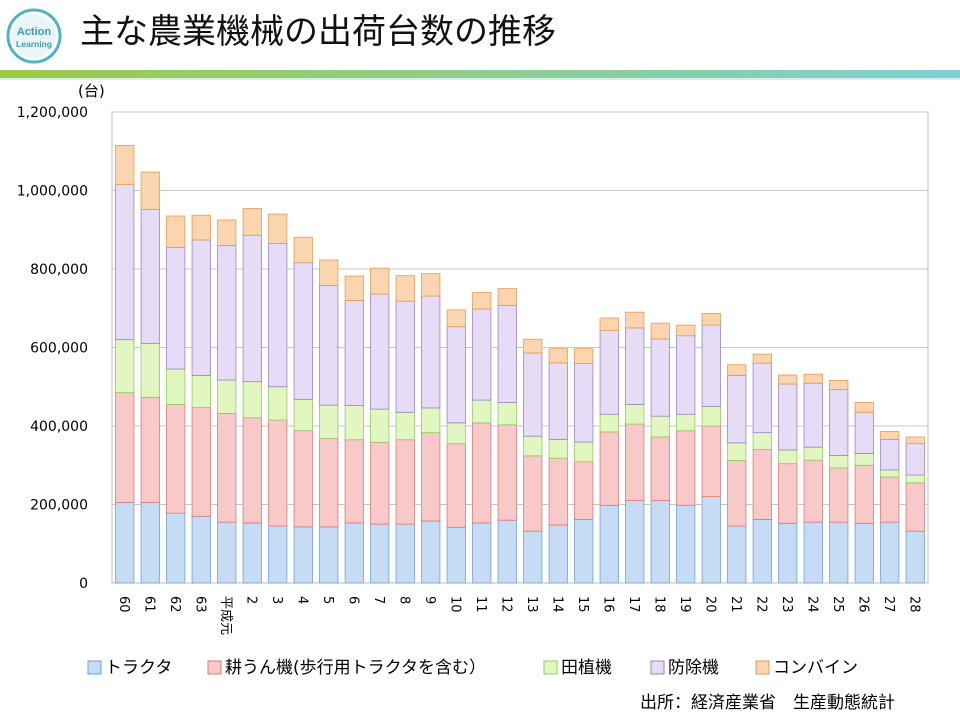 This screenshot has height=720, width=960. What do you see at coordinates (34, 44) in the screenshot?
I see `logo-line2: Learning` at bounding box center [34, 44].